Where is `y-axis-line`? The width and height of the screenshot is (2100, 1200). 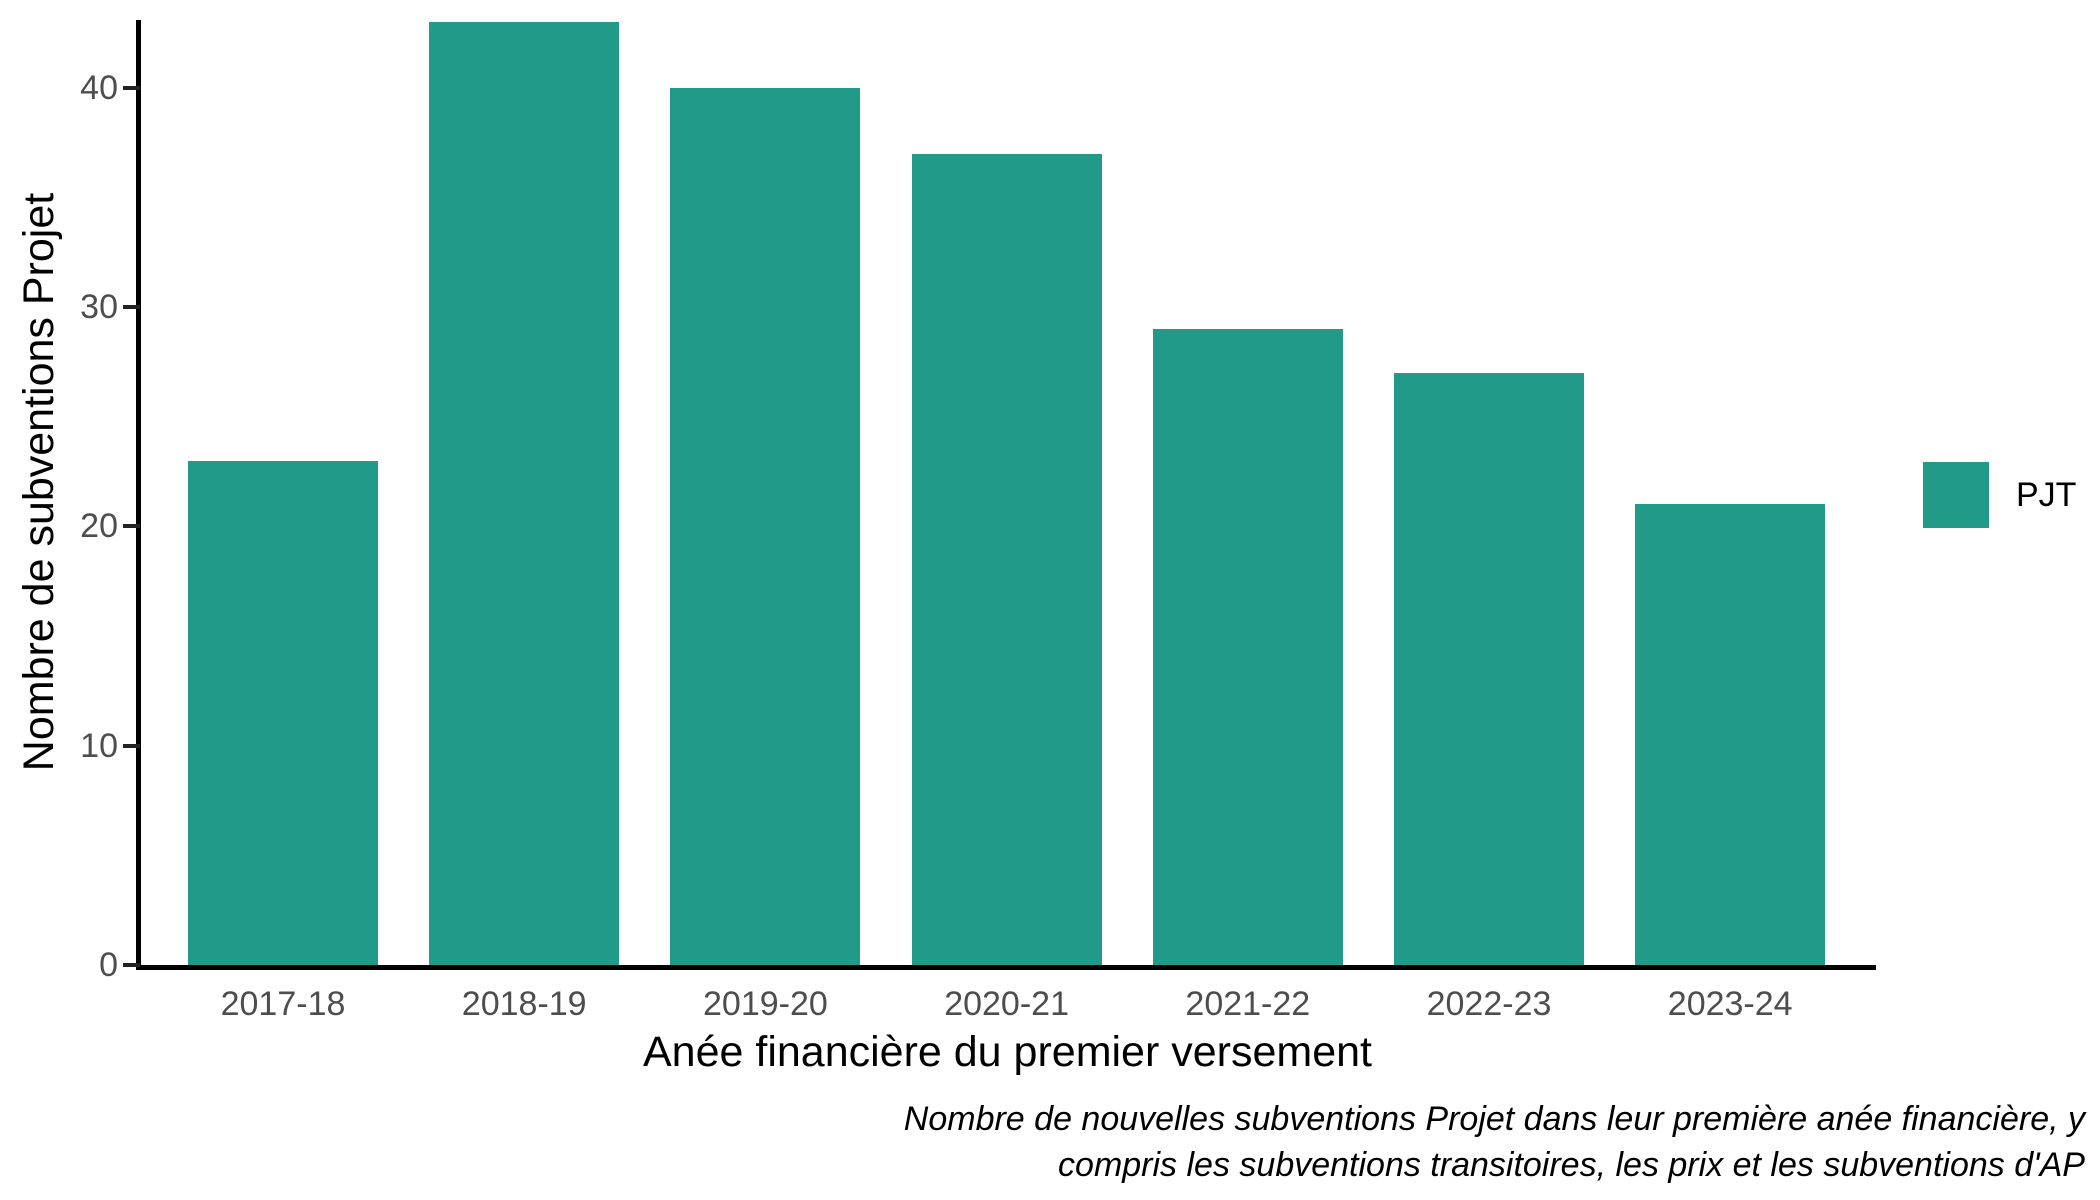
y-axis-line is located at coordinates (138, 495).